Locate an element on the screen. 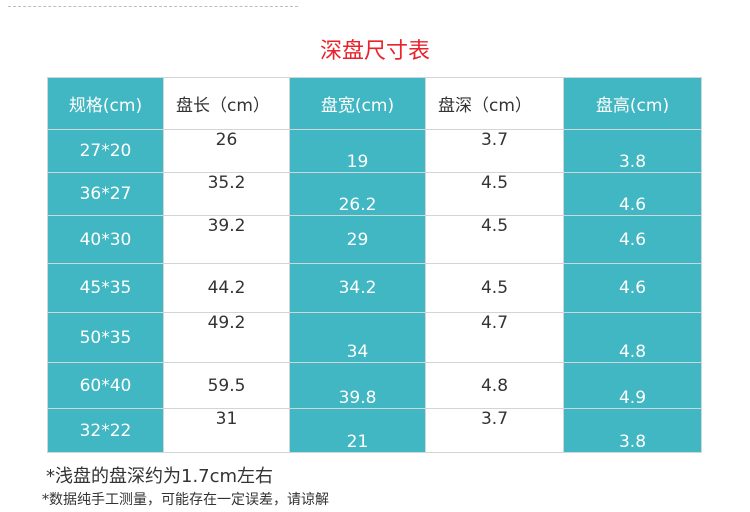 The width and height of the screenshot is (750, 512). cell-width: 39.8 is located at coordinates (357, 385).